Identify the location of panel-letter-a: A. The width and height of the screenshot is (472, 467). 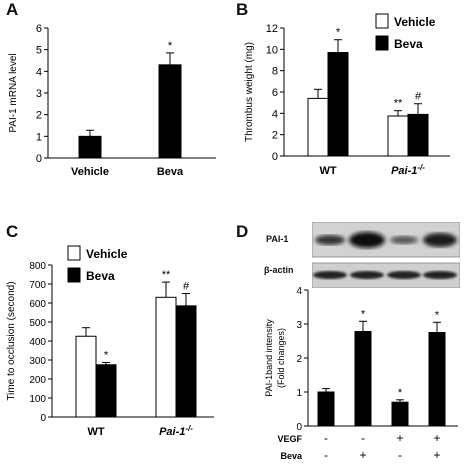
(12, 9).